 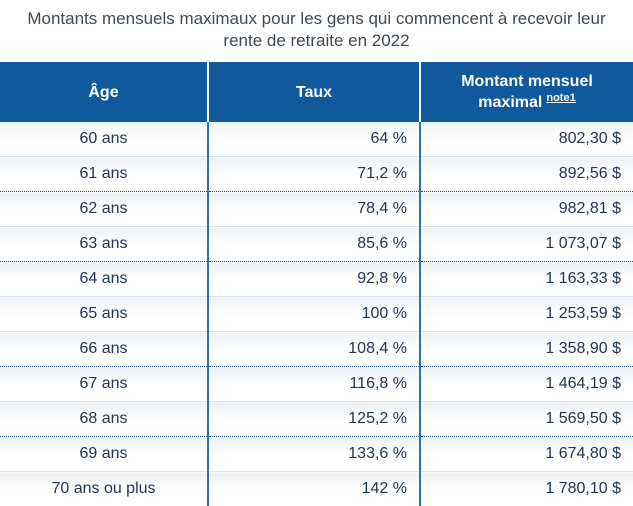 I want to click on age-cell: 64 ans, so click(x=104, y=279).